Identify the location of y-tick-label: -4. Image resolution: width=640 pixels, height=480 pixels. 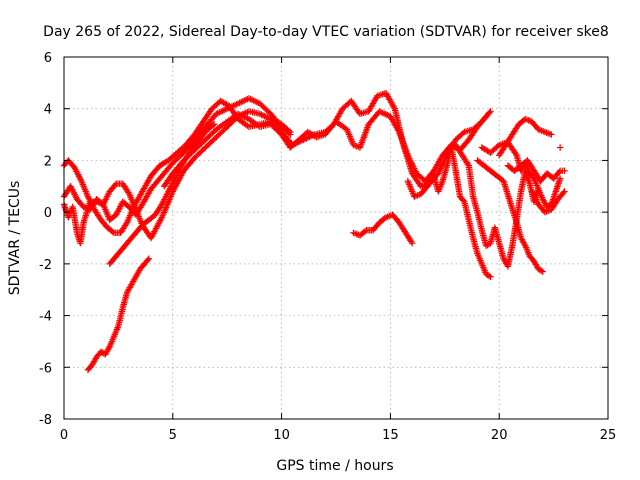
(45, 317).